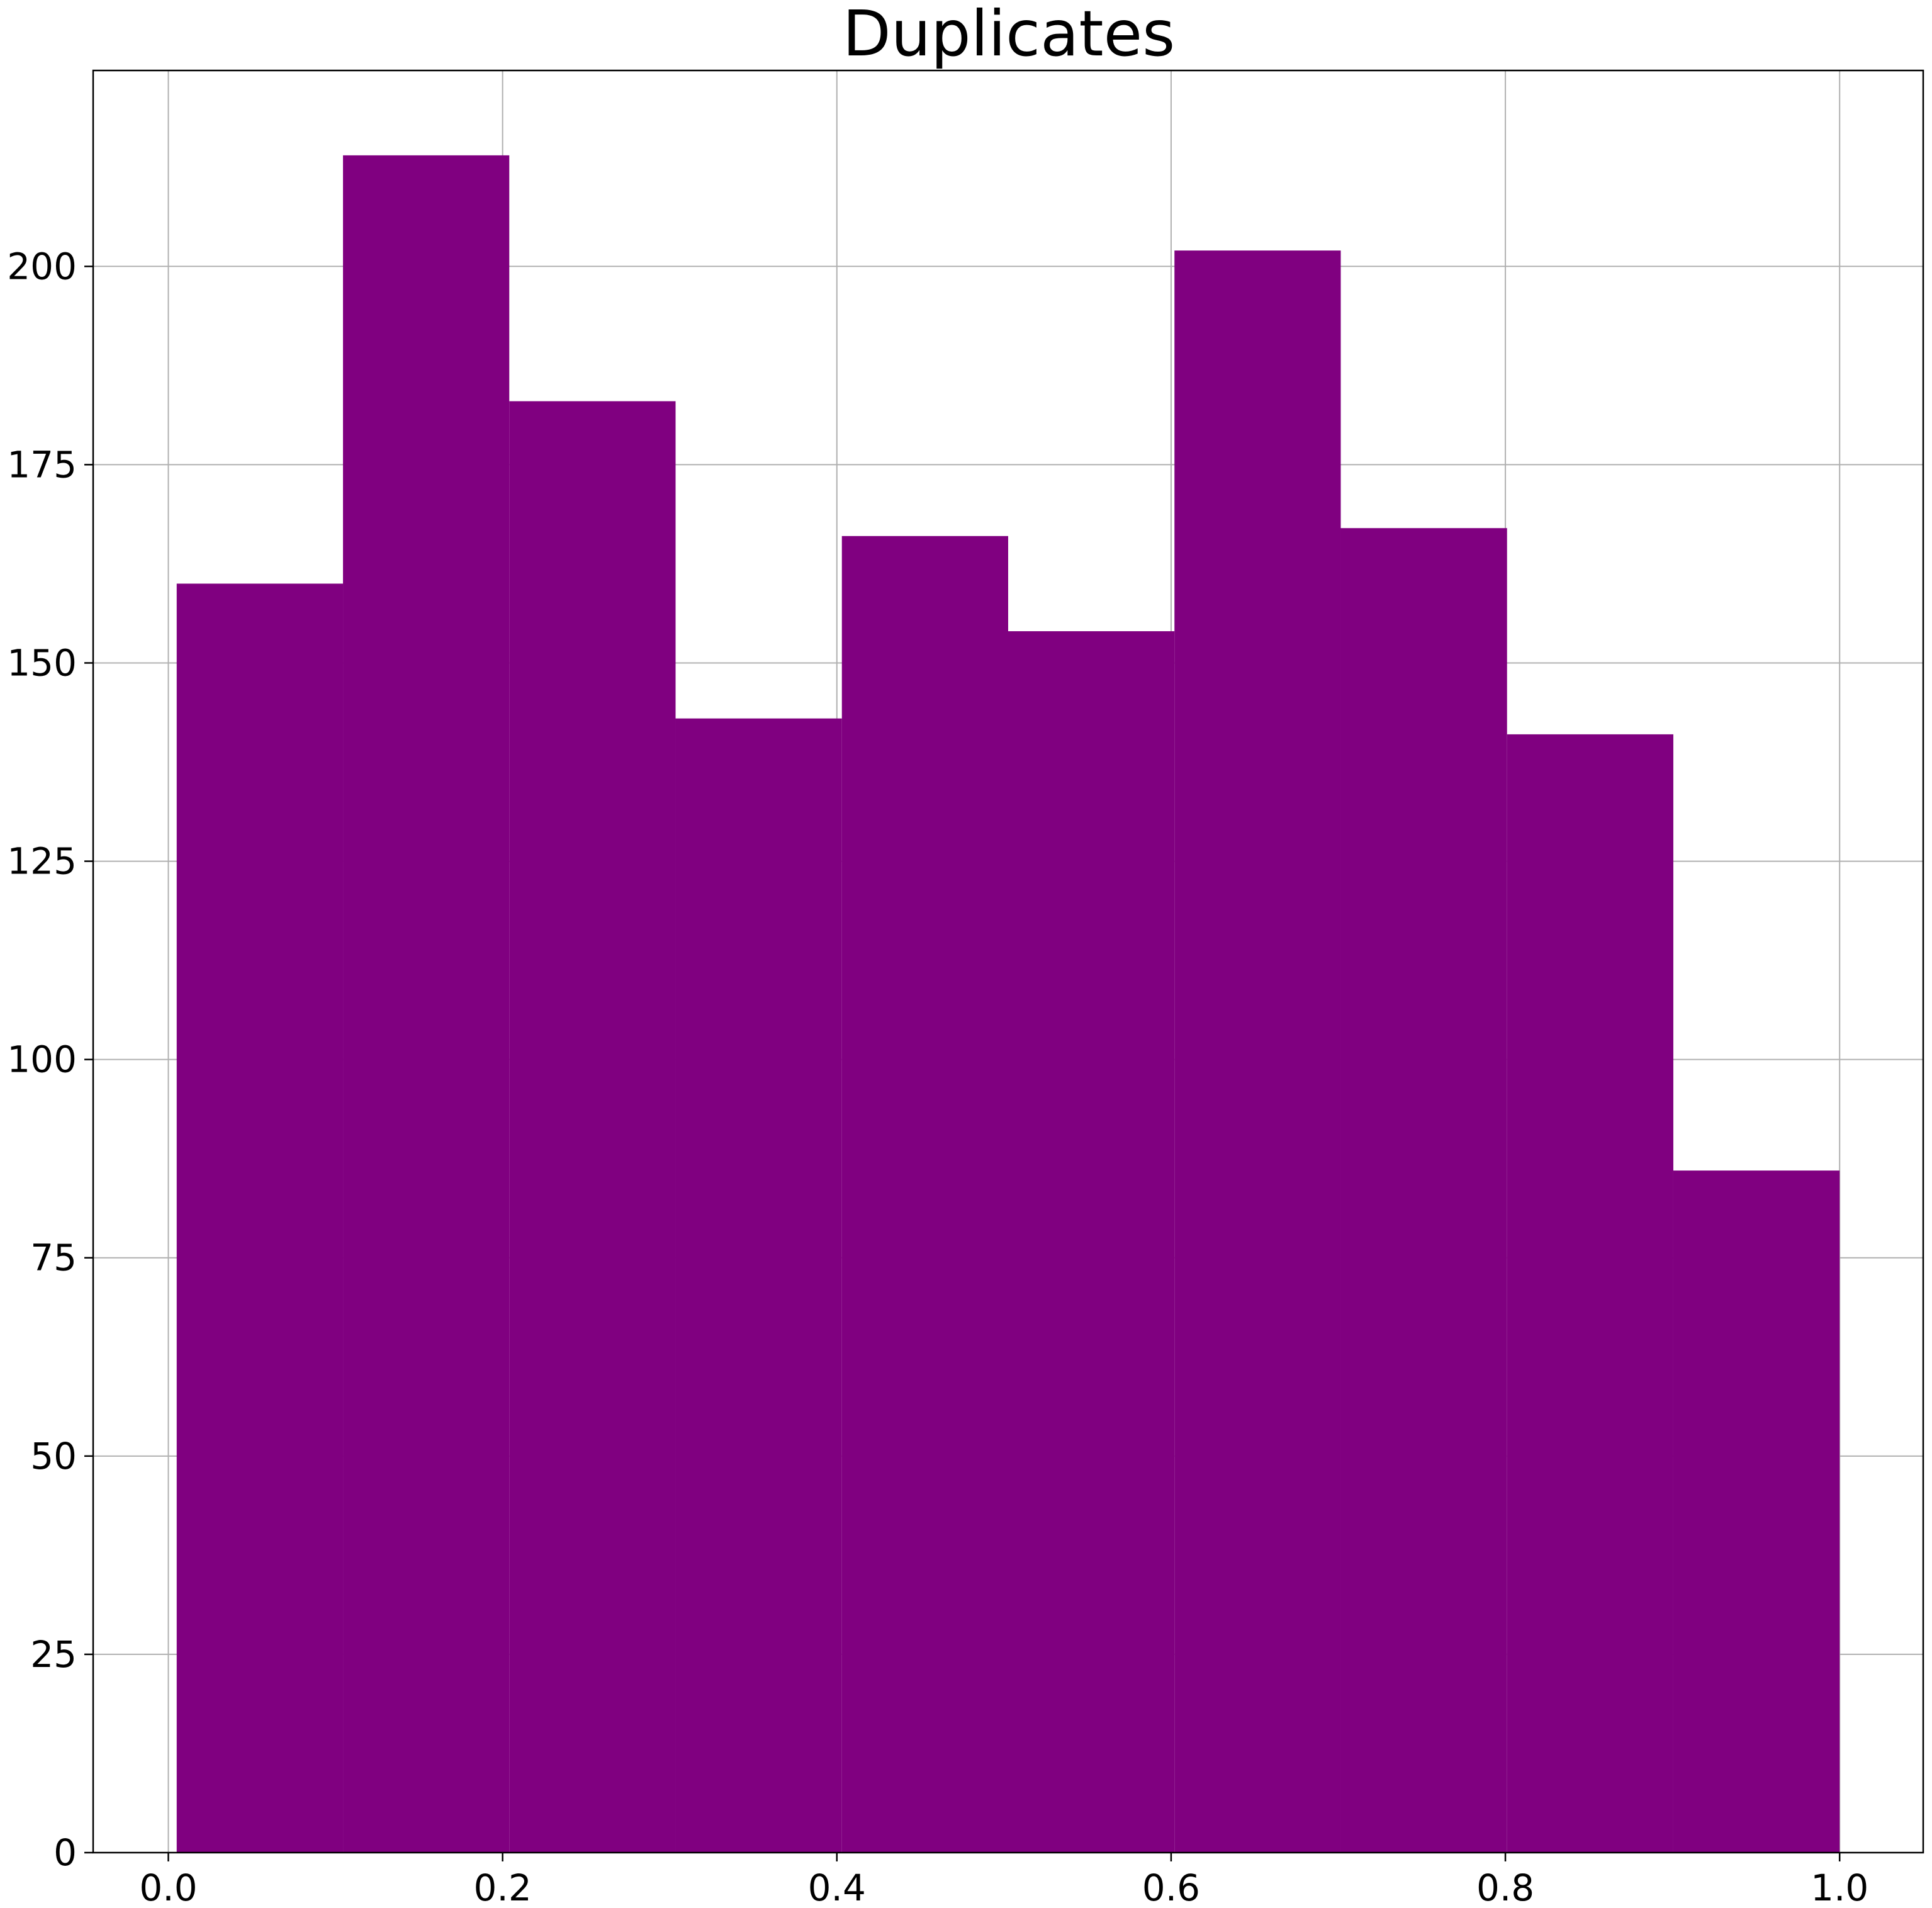  What do you see at coordinates (42, 266) in the screenshot?
I see `y-tick-label: 200` at bounding box center [42, 266].